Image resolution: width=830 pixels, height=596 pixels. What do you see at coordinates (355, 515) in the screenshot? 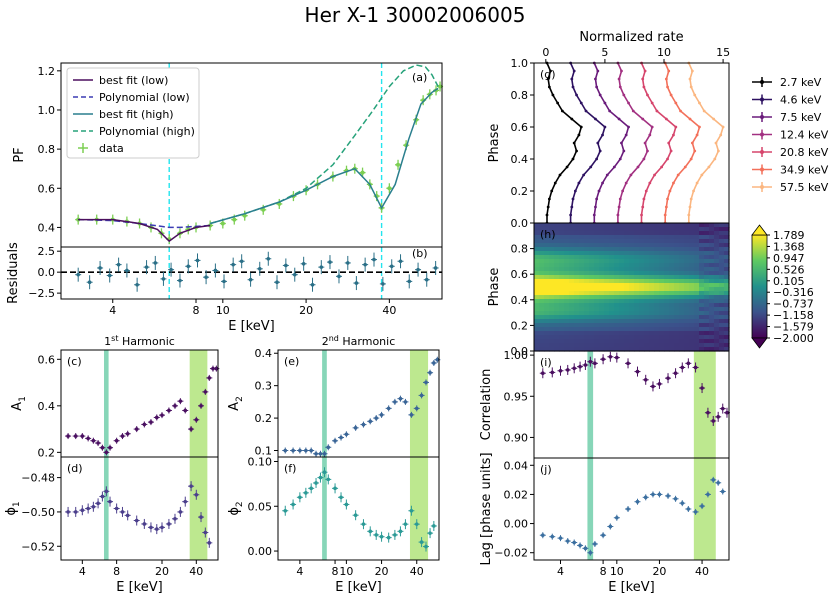
I see `f-data-point` at bounding box center [355, 515].